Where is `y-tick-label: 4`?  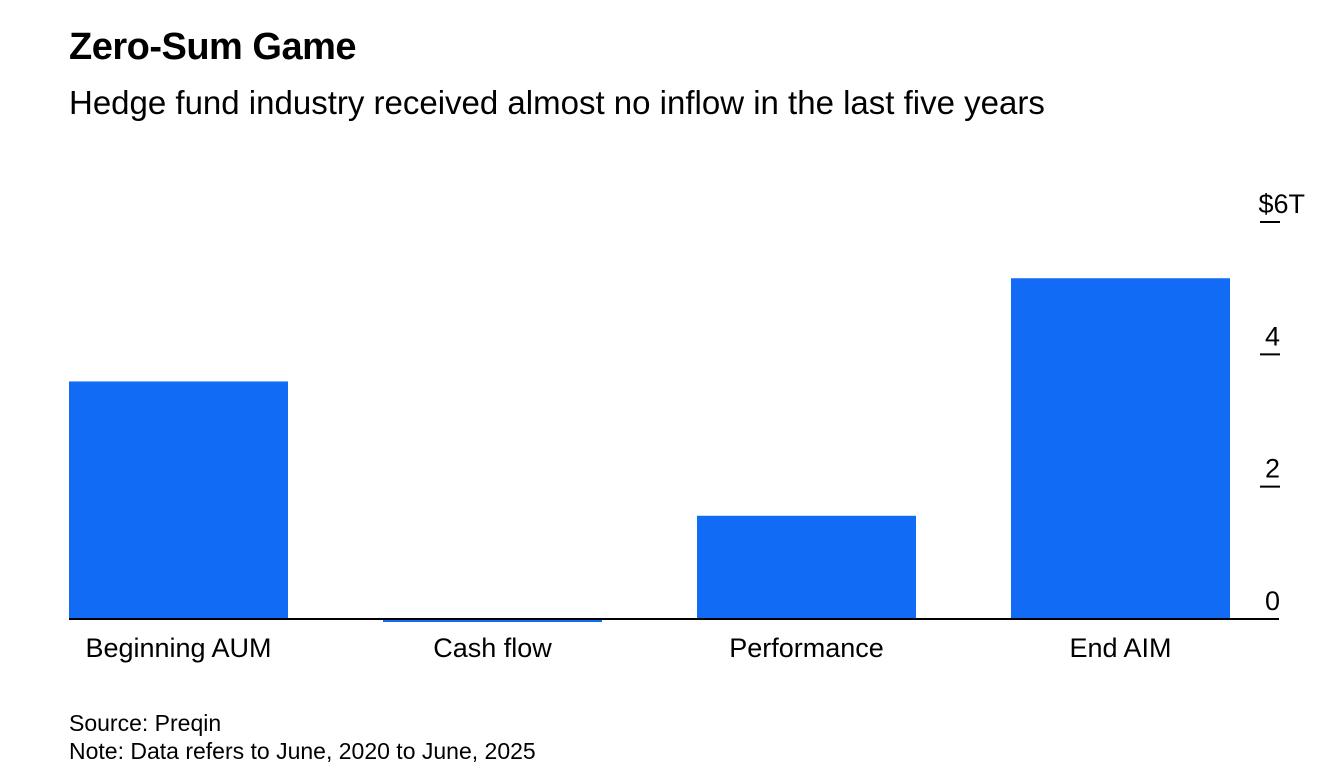 y-tick-label: 4 is located at coordinates (1272, 336).